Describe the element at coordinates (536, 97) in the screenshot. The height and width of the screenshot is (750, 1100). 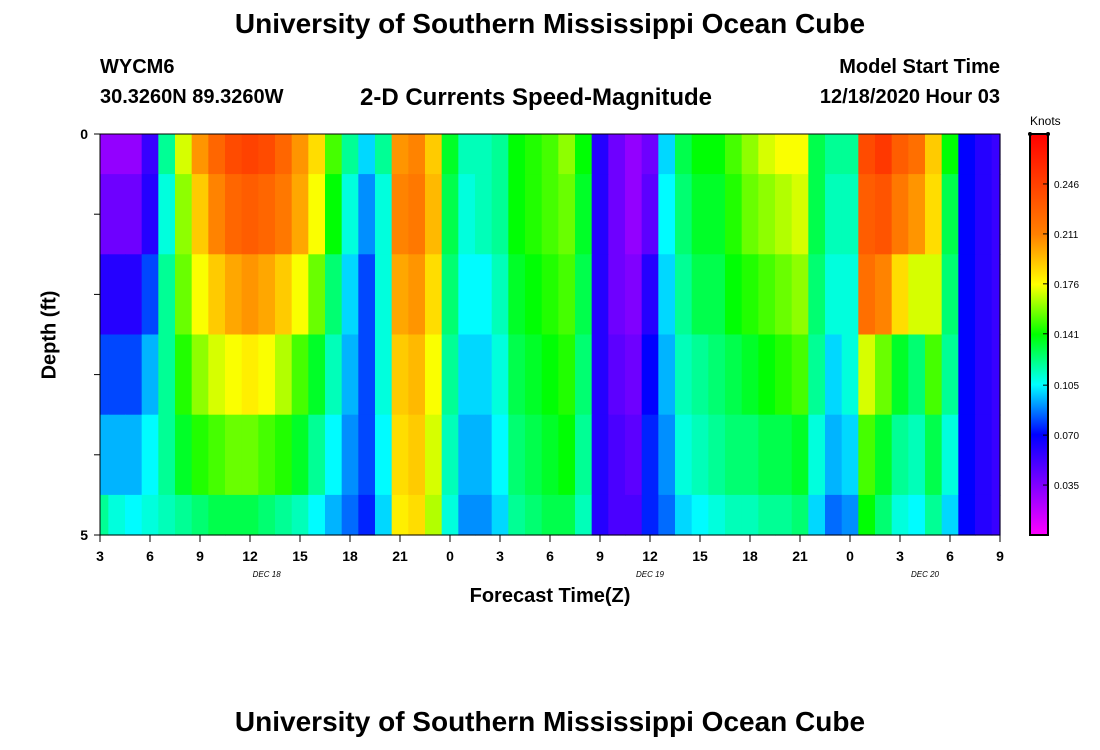
I see `chart-subtitle: 2-D Currents Speed-Magnitude` at that location.